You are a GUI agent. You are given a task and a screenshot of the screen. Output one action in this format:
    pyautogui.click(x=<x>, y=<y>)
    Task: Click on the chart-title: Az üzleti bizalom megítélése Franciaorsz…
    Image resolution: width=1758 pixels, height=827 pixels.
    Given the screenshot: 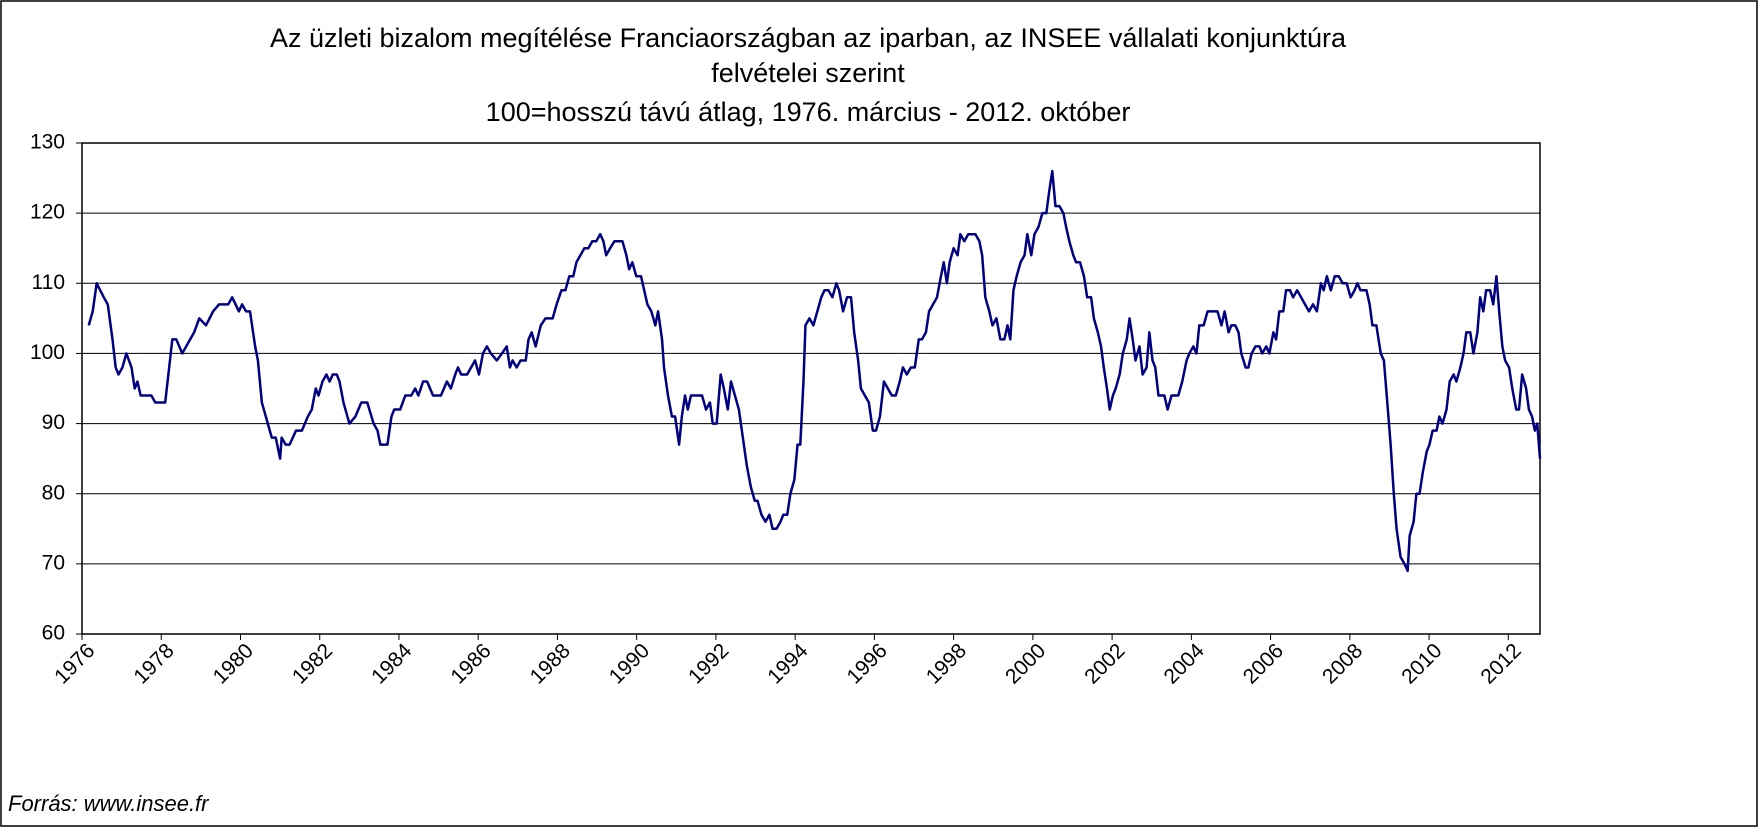 What is the action you would take?
    pyautogui.click(x=808, y=38)
    